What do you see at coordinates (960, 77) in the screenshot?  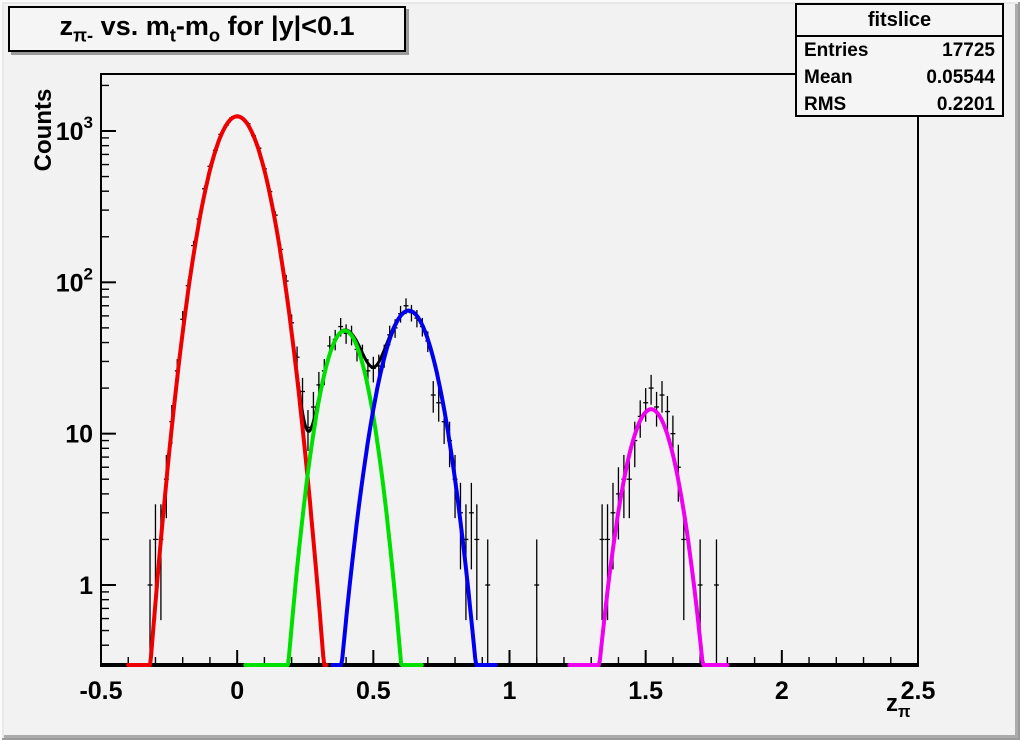 I see `stats-mean-value: 0.05544` at bounding box center [960, 77].